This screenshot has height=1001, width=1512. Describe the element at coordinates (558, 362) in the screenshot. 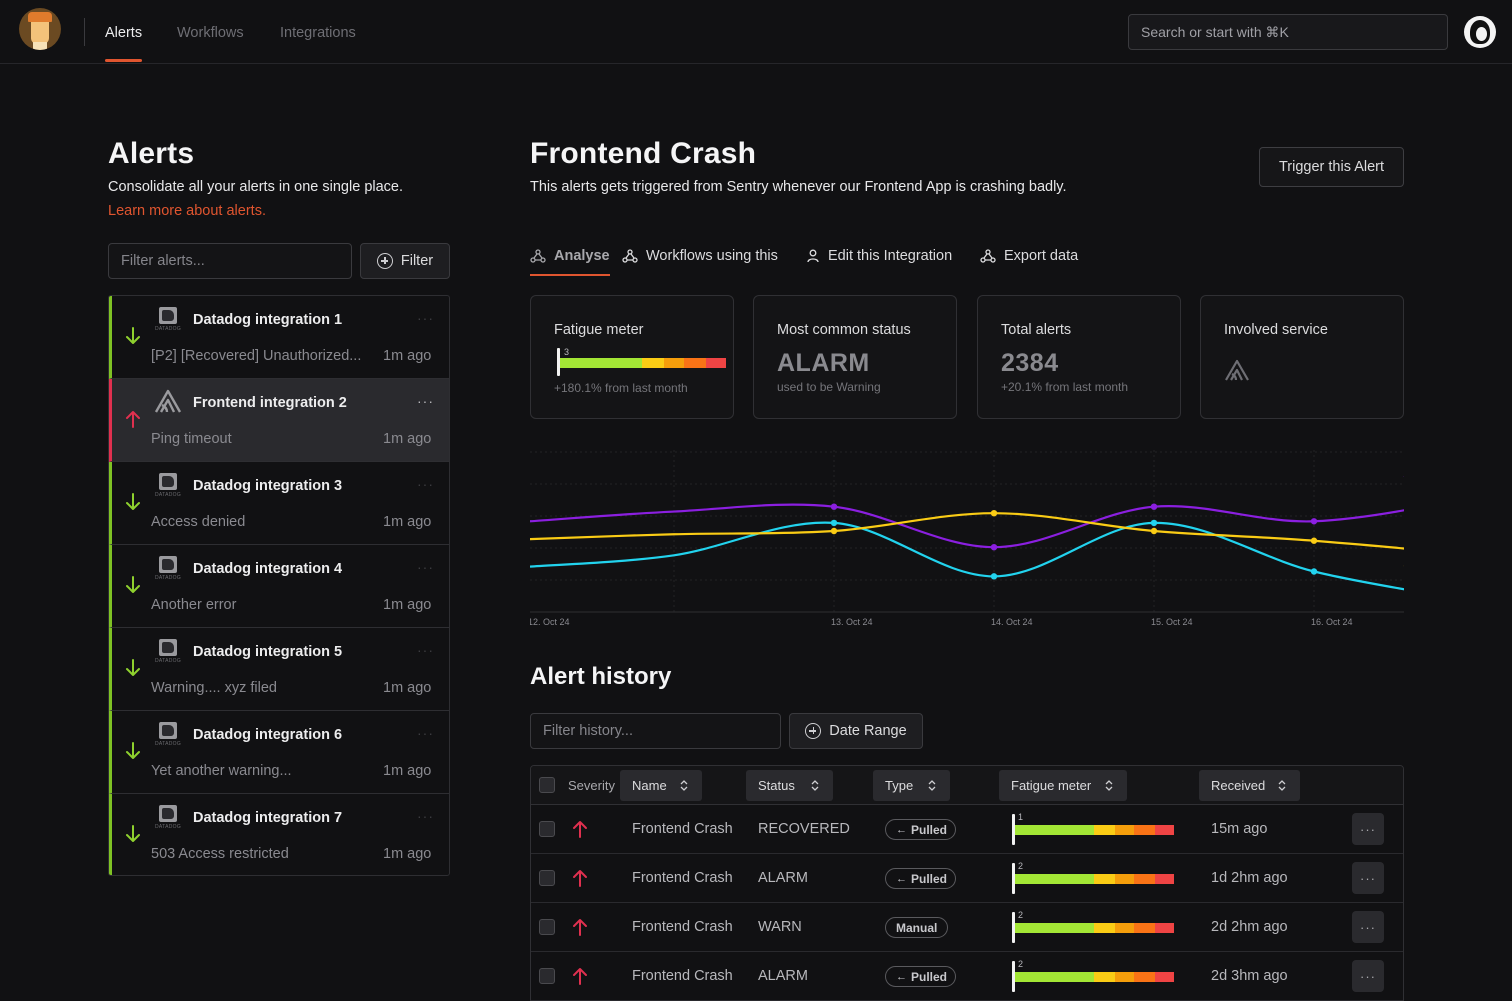

I see `fatigue-meter-marker` at that location.